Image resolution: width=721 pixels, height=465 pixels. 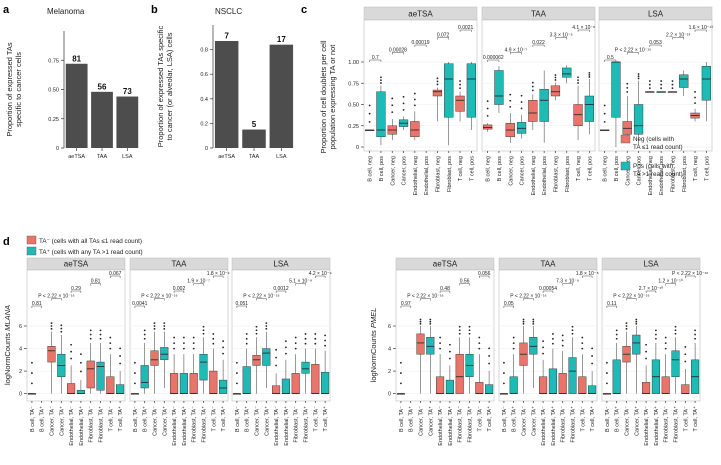 I want to click on x-tick-label: B cell, TA⁻, so click(x=402, y=419).